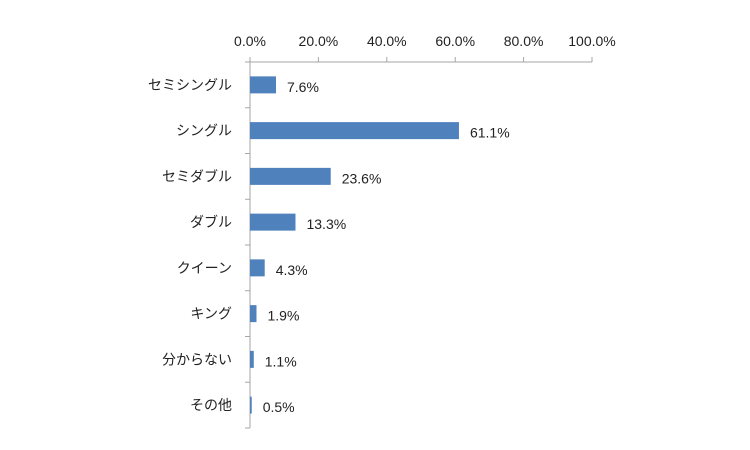 Image resolution: width=750 pixels, height=450 pixels. What do you see at coordinates (326, 224) in the screenshot?
I see `data-label: 13.3%` at bounding box center [326, 224].